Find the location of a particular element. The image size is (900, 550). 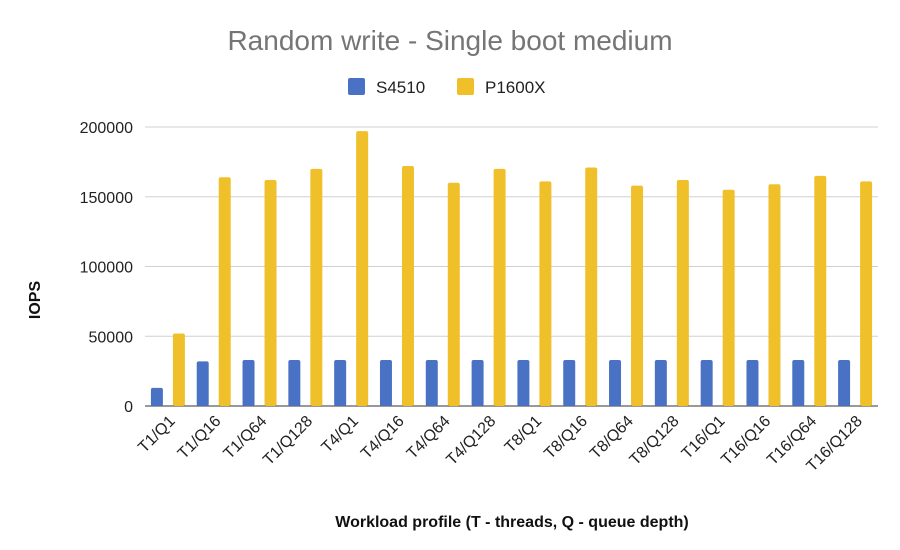

bar-s4510-t1-q1 is located at coordinates (156, 396).